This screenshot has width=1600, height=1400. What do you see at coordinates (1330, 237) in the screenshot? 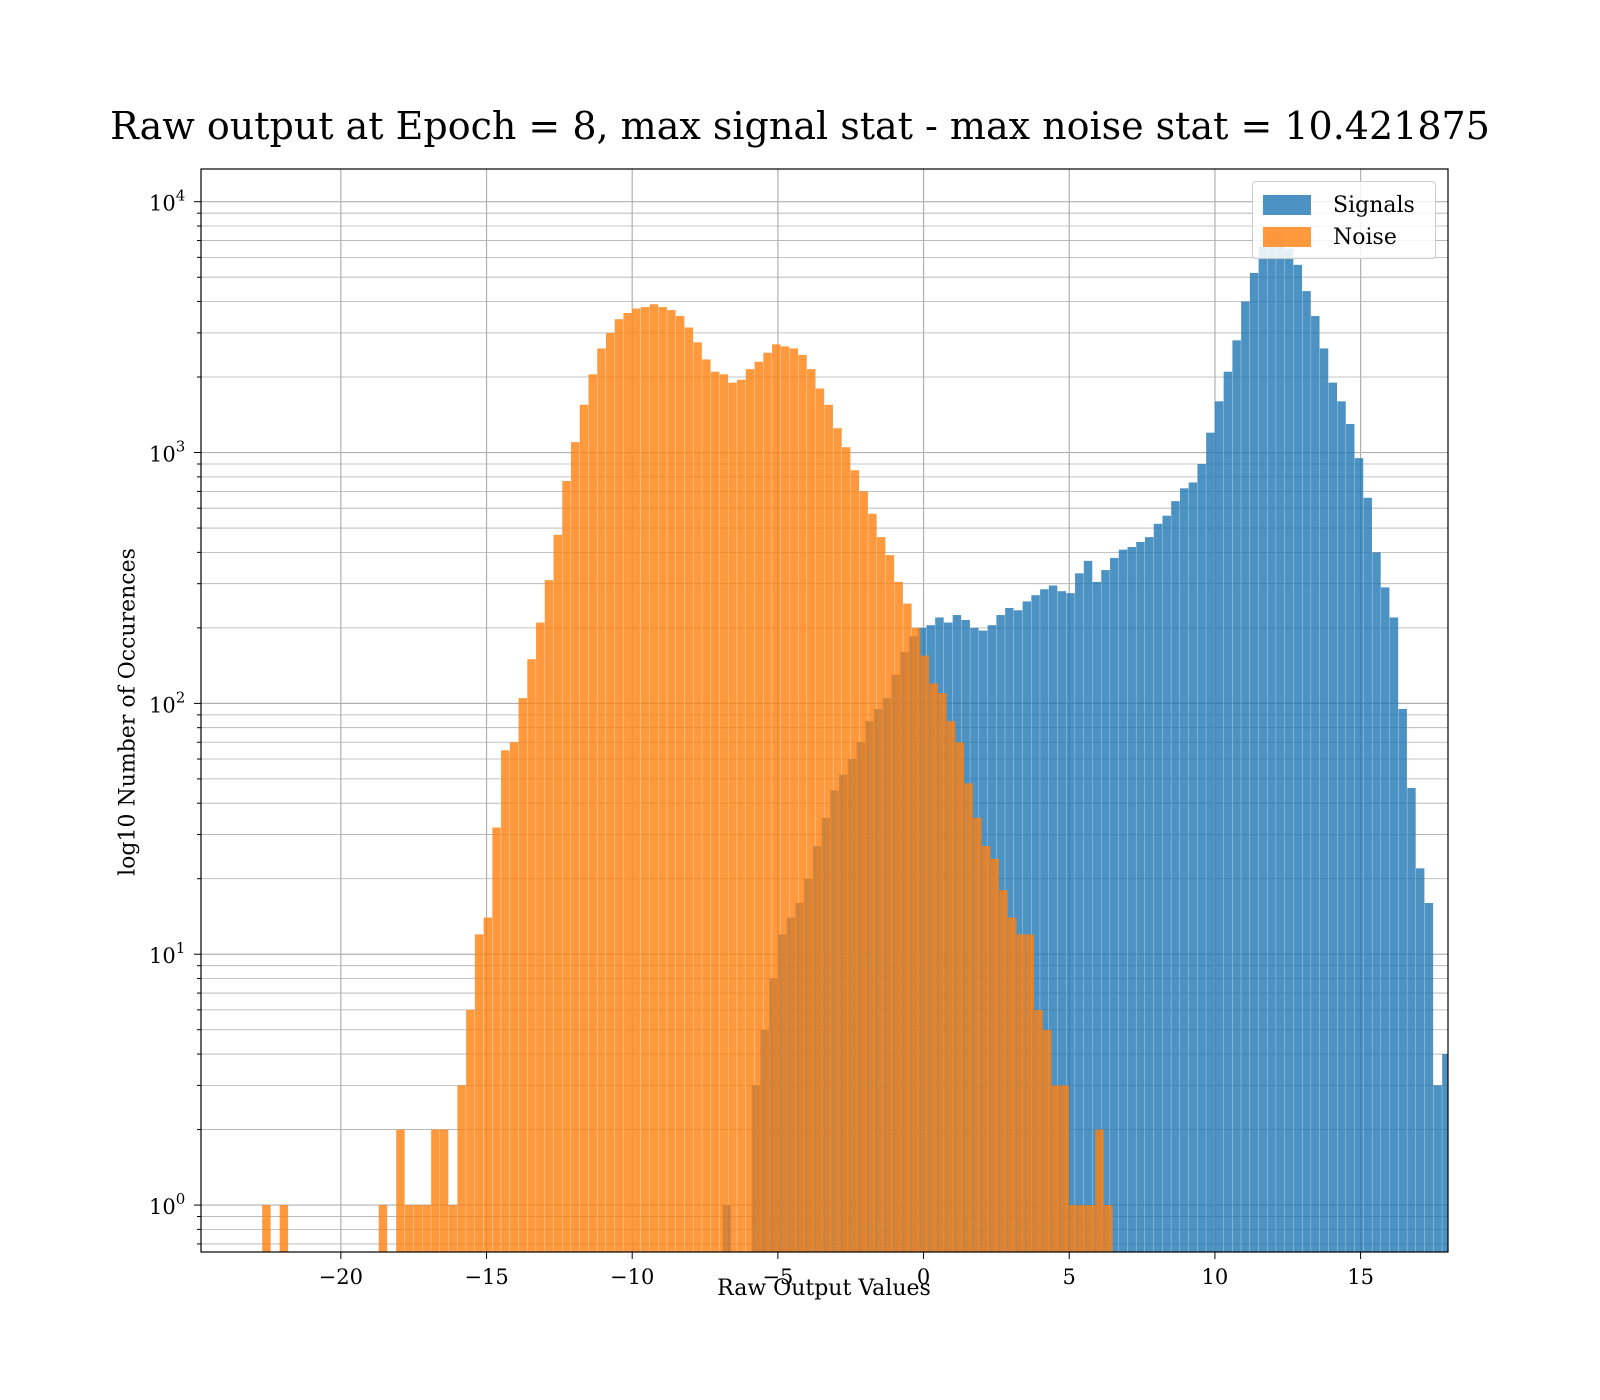
I see `legend-item-noise: Noise` at bounding box center [1330, 237].